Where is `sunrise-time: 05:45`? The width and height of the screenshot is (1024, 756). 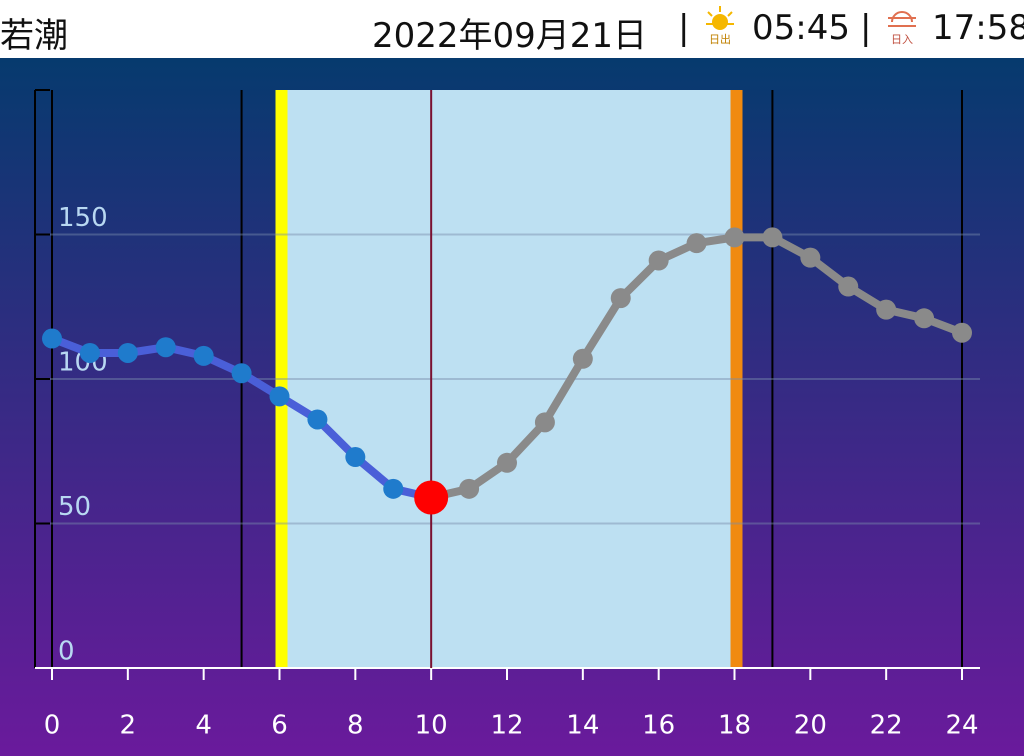
sunrise-time: 05:45 is located at coordinates (801, 28).